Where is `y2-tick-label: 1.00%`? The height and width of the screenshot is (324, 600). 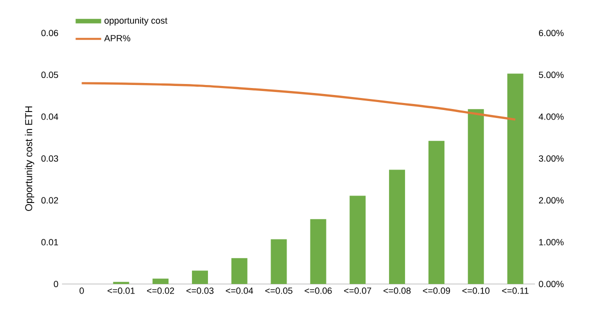
y2-tick-label: 1.00% is located at coordinates (551, 242).